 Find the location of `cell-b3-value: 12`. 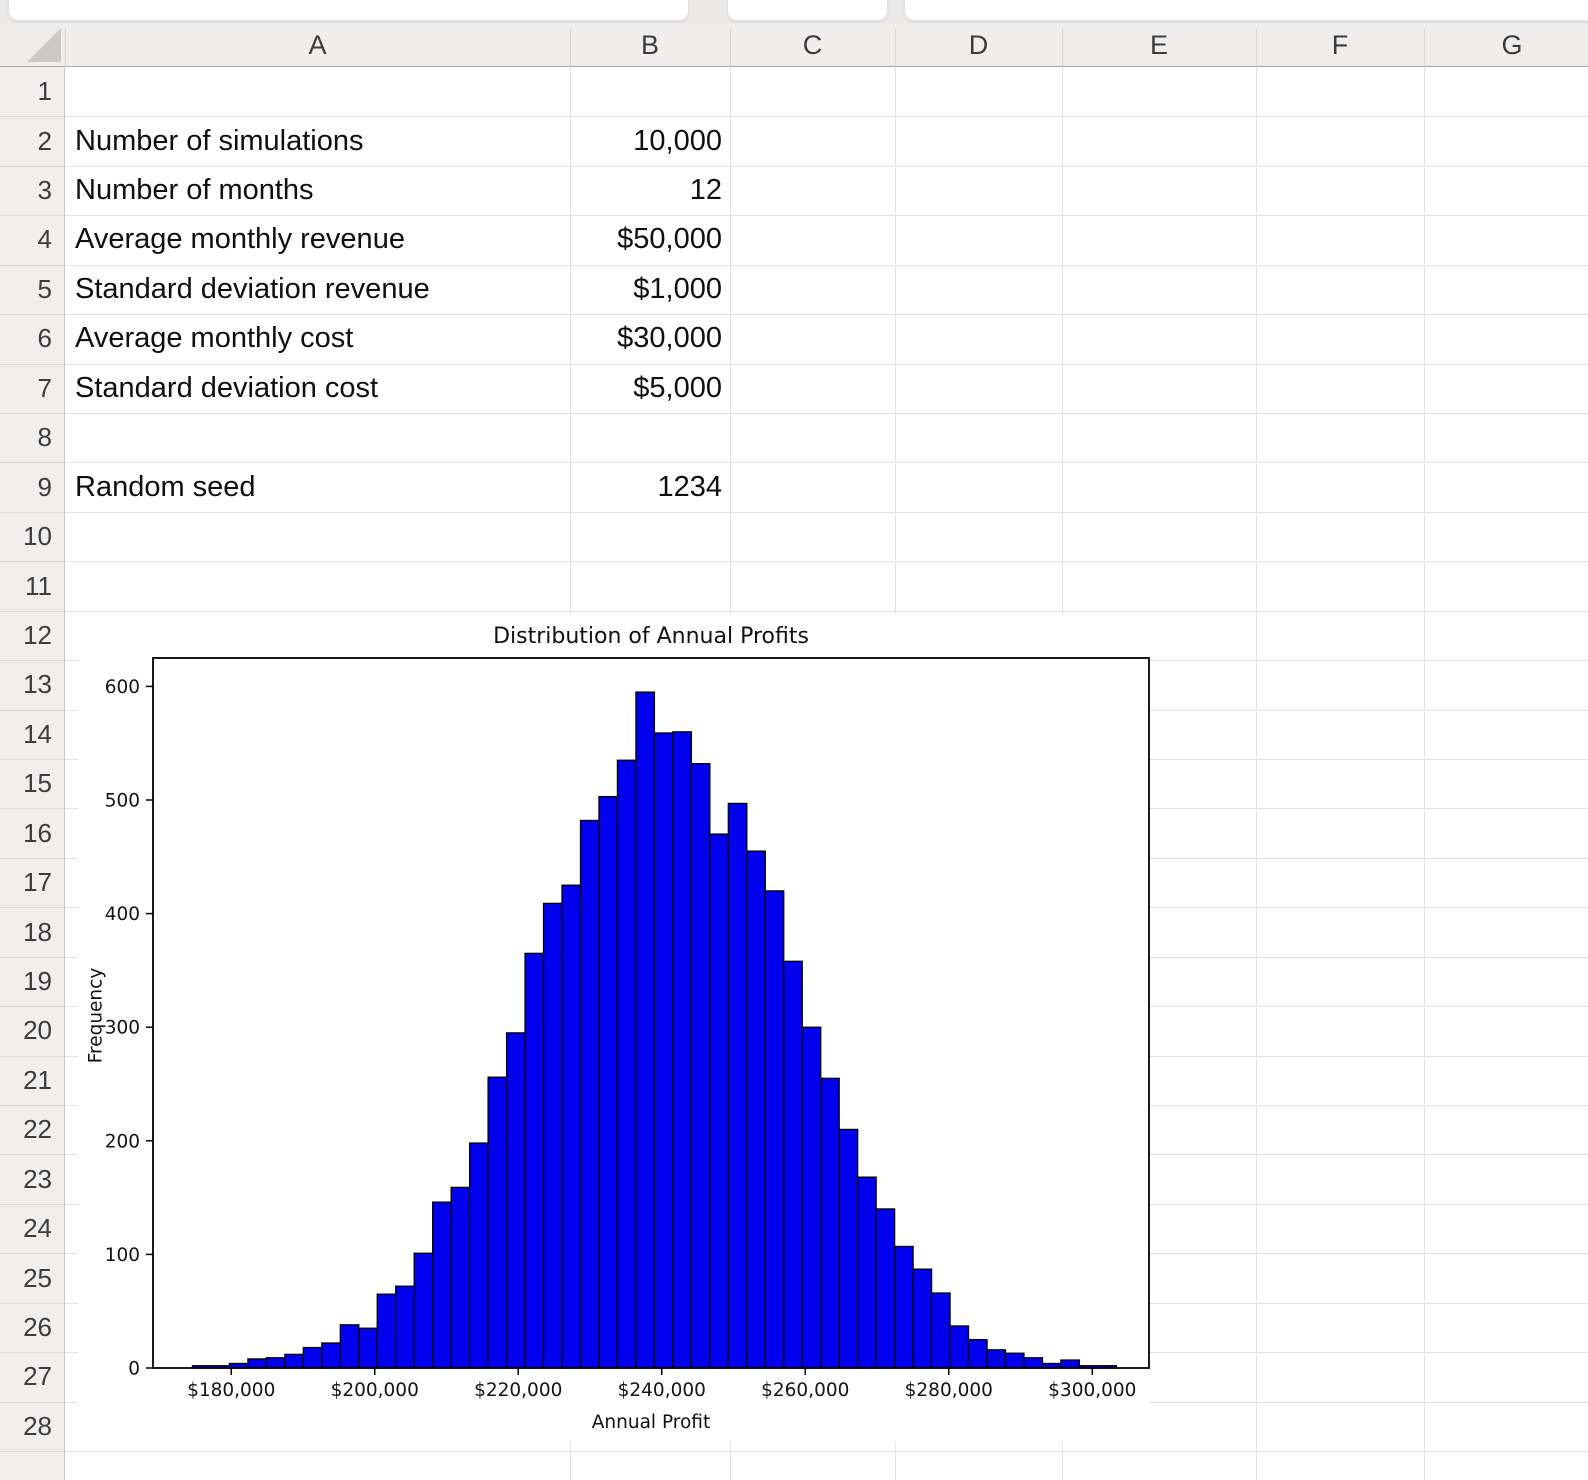

cell-b3-value: 12 is located at coordinates (705, 190).